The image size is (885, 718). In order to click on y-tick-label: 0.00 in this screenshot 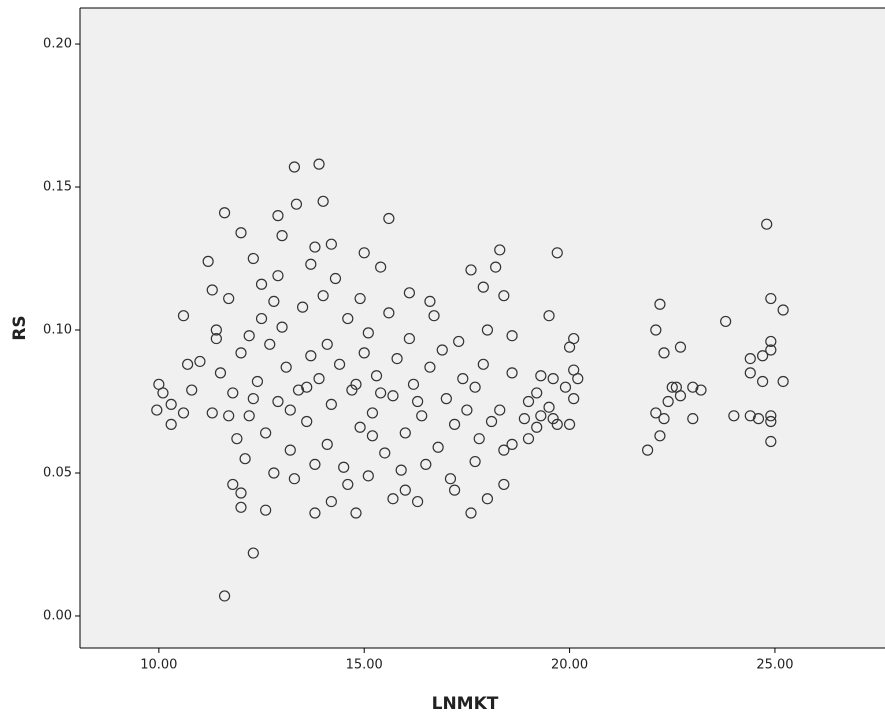, I will do `click(57, 615)`.